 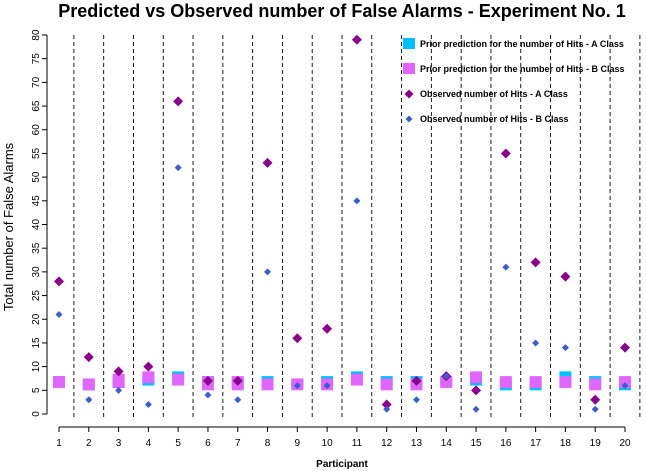 What do you see at coordinates (36, 177) in the screenshot?
I see `y-tick-label: 50` at bounding box center [36, 177].